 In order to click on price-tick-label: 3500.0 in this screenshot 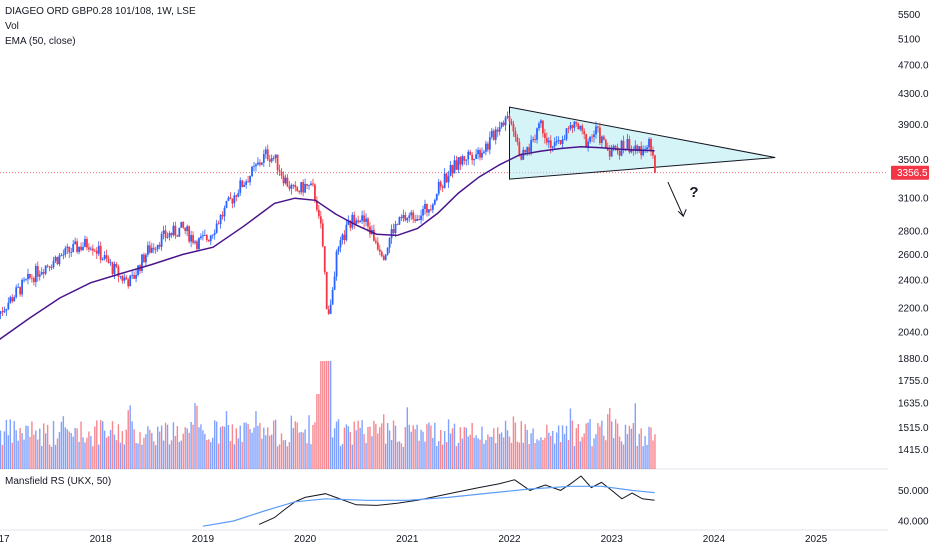, I will do `click(913, 160)`.